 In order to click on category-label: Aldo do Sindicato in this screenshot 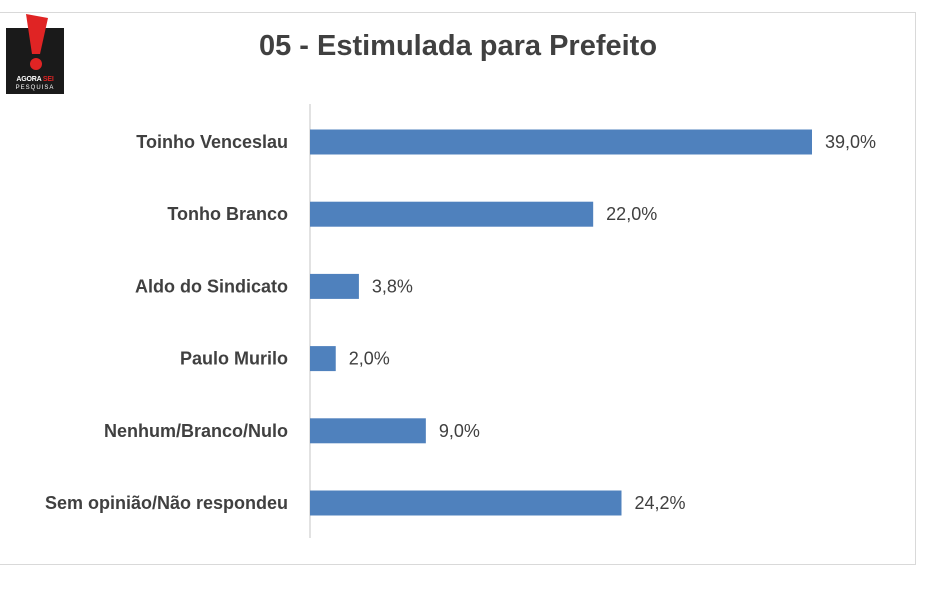, I will do `click(211, 286)`.